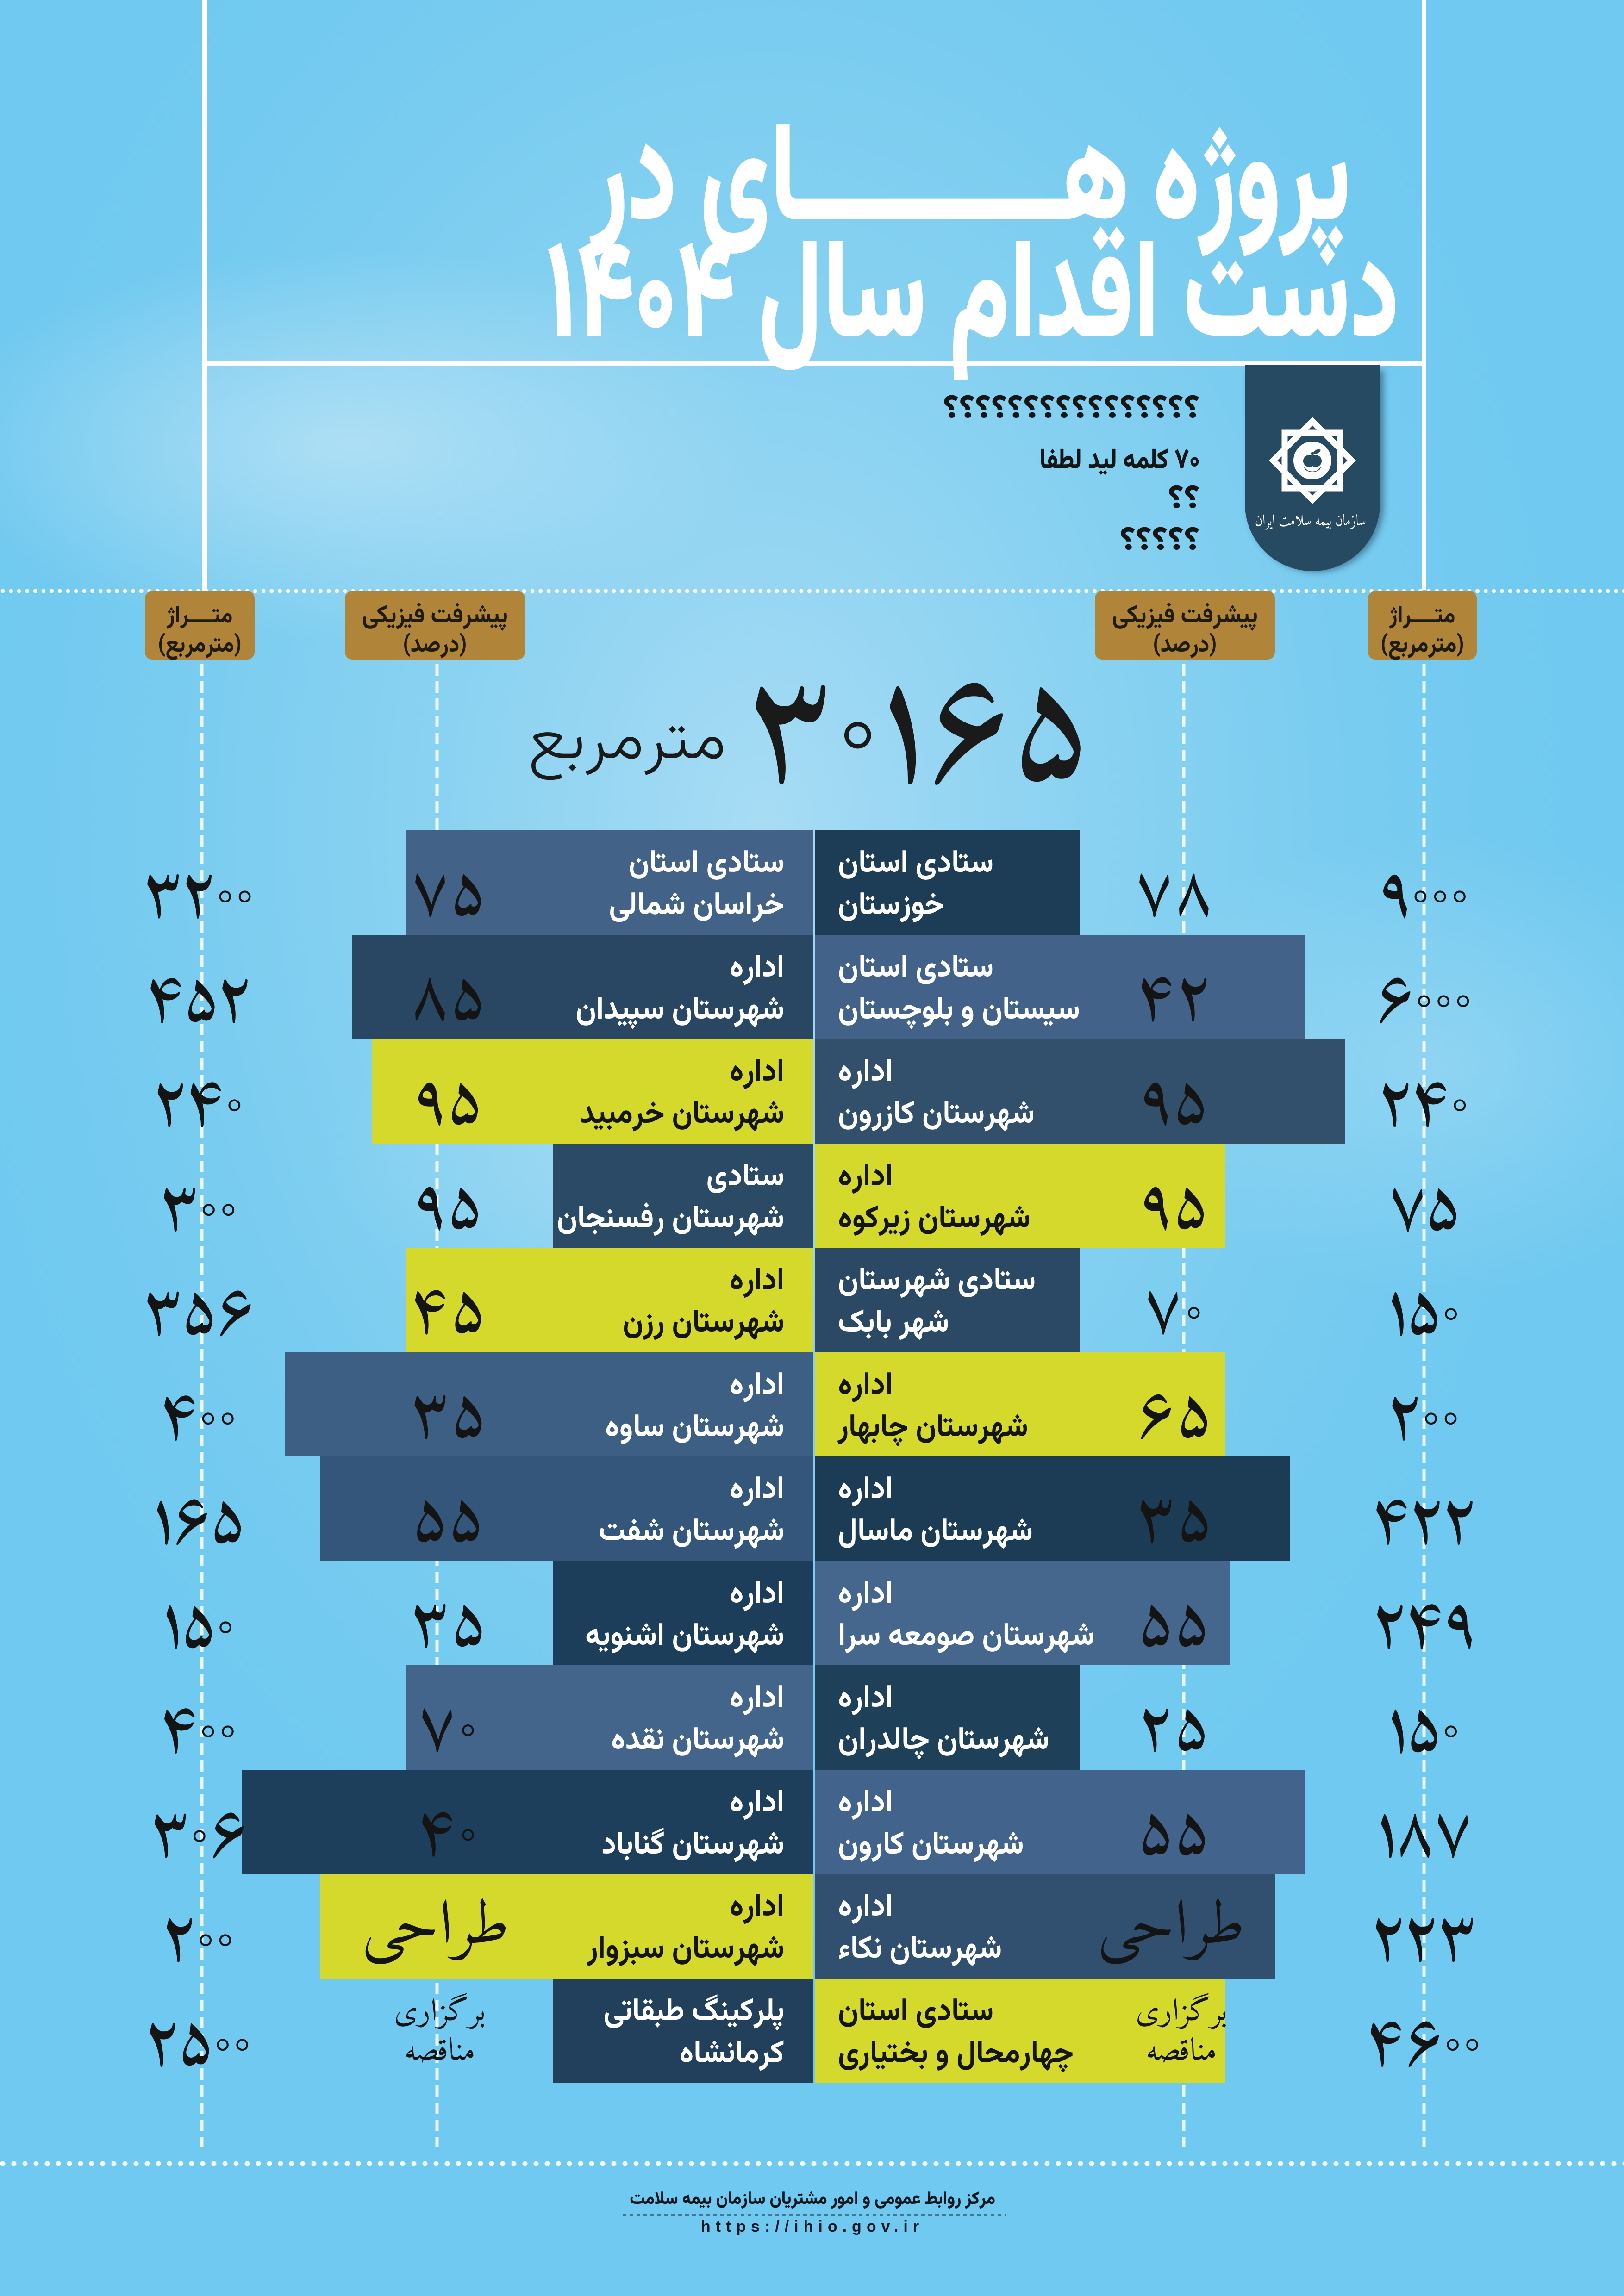 The height and width of the screenshot is (2296, 1624). I want to click on svg-text: https://ihio.gov.ir, so click(812, 2226).